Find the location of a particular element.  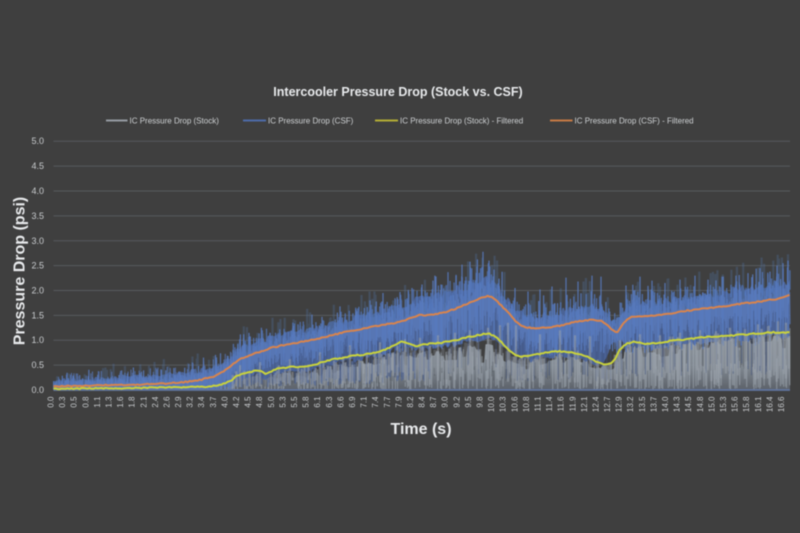

svg-text: 2.4 is located at coordinates (155, 402).